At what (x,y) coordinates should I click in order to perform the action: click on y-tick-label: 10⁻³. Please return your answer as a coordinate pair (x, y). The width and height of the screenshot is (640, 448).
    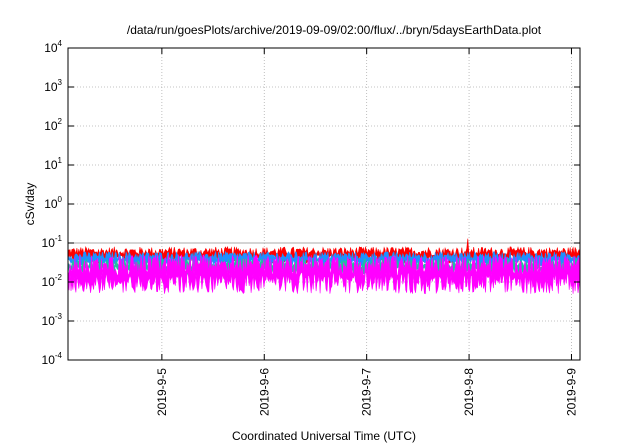
    Looking at the image, I should click on (52, 320).